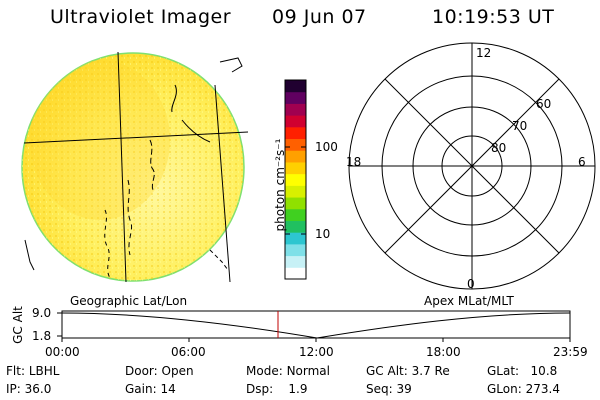  Describe the element at coordinates (326, 147) in the screenshot. I see `colorbar-tick-100: 100` at that location.